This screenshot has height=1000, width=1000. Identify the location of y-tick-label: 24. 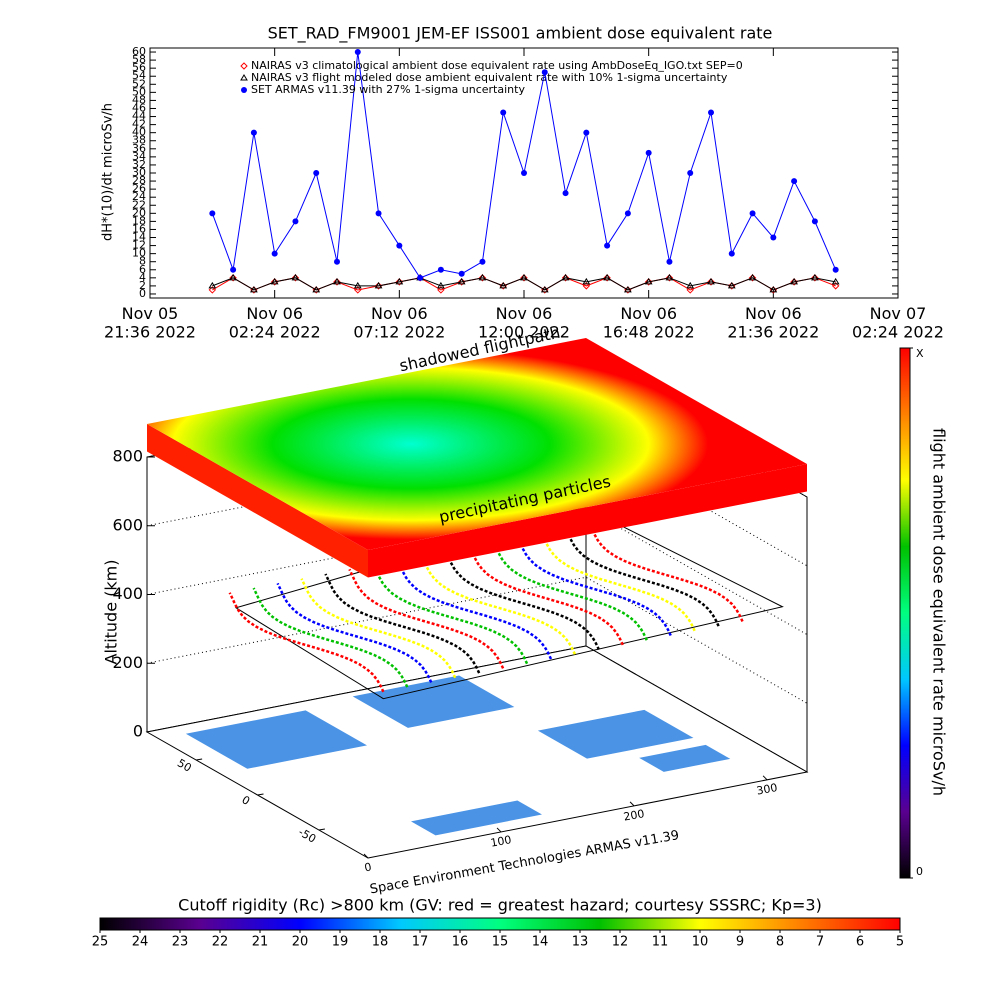
(139, 196).